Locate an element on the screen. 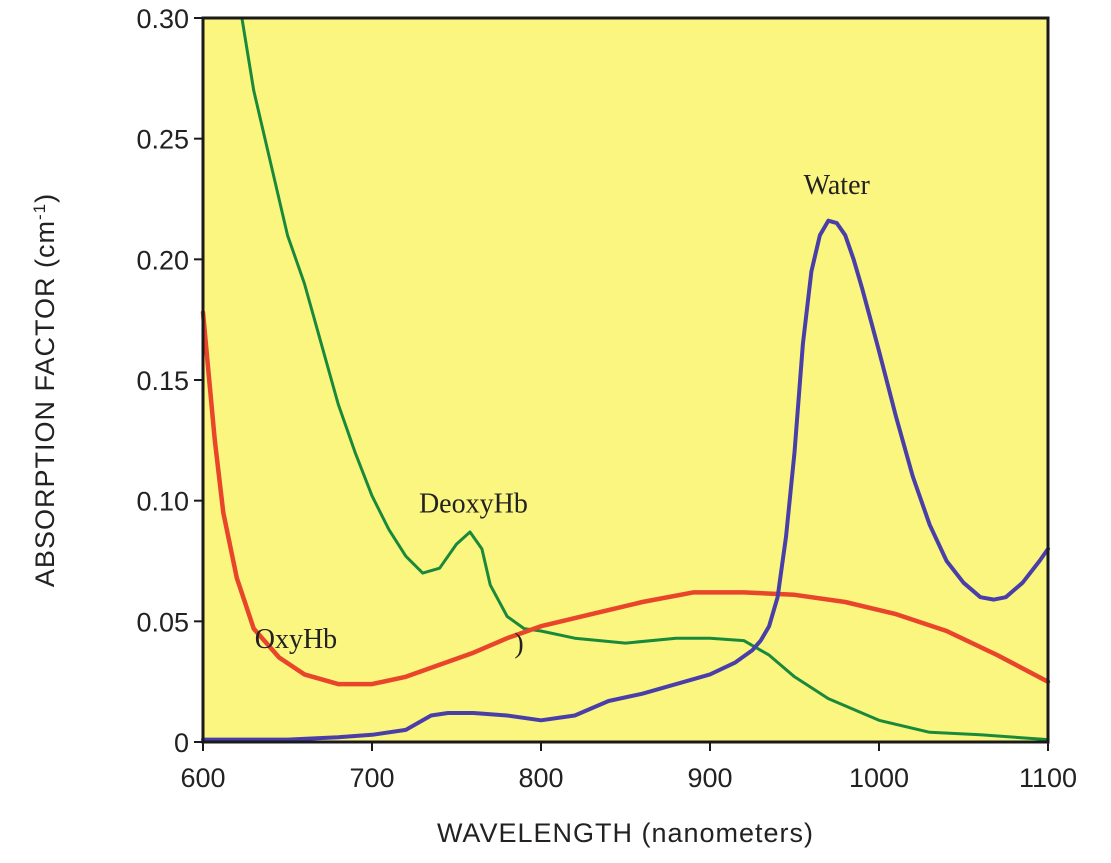 This screenshot has height=863, width=1111. y-tick-label: 0.25 is located at coordinates (162, 140).